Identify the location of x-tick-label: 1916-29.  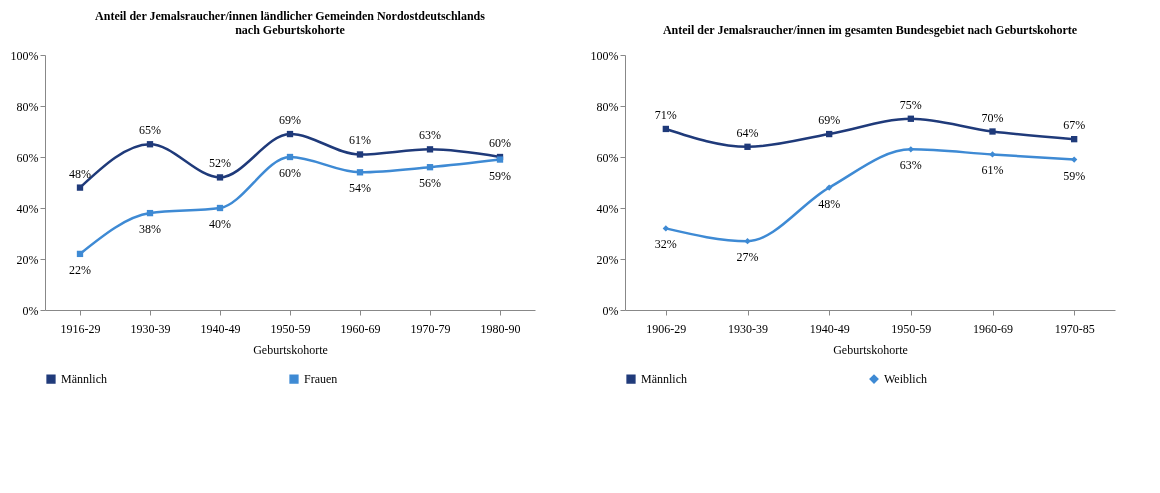
(80, 328).